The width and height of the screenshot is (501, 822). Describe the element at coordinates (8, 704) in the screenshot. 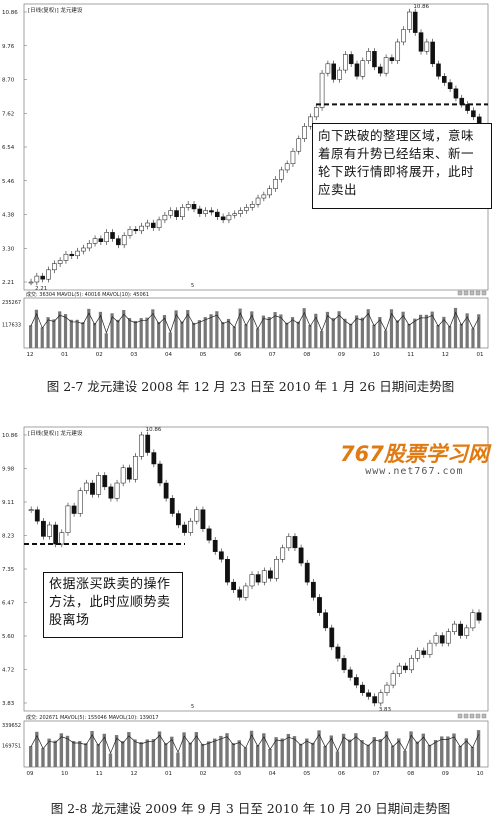

I see `y-tick-label: 3.83` at that location.